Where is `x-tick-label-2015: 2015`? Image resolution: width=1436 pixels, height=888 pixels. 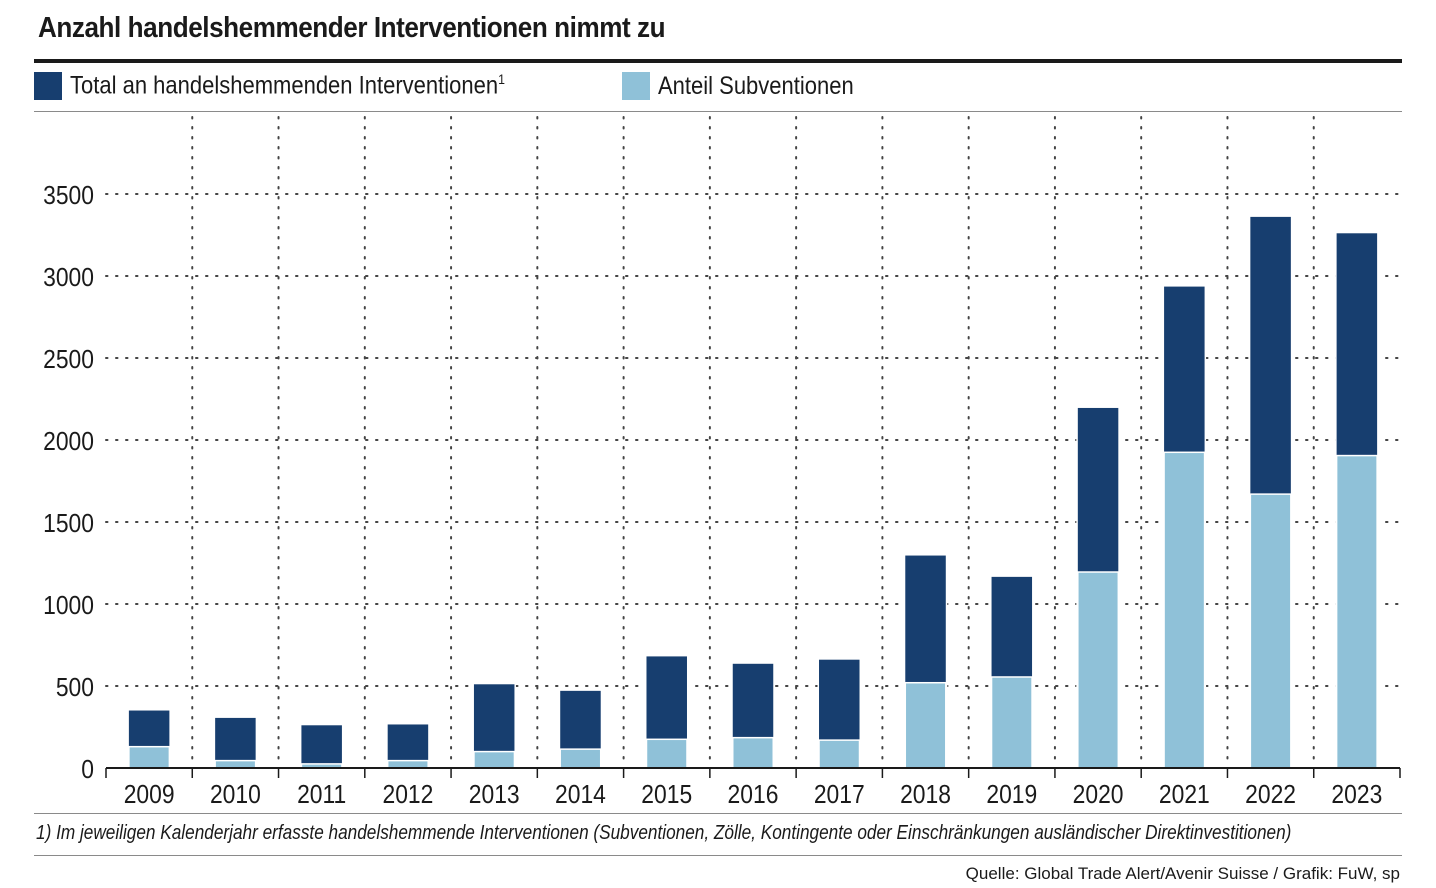 x-tick-label-2015: 2015 is located at coordinates (666, 795).